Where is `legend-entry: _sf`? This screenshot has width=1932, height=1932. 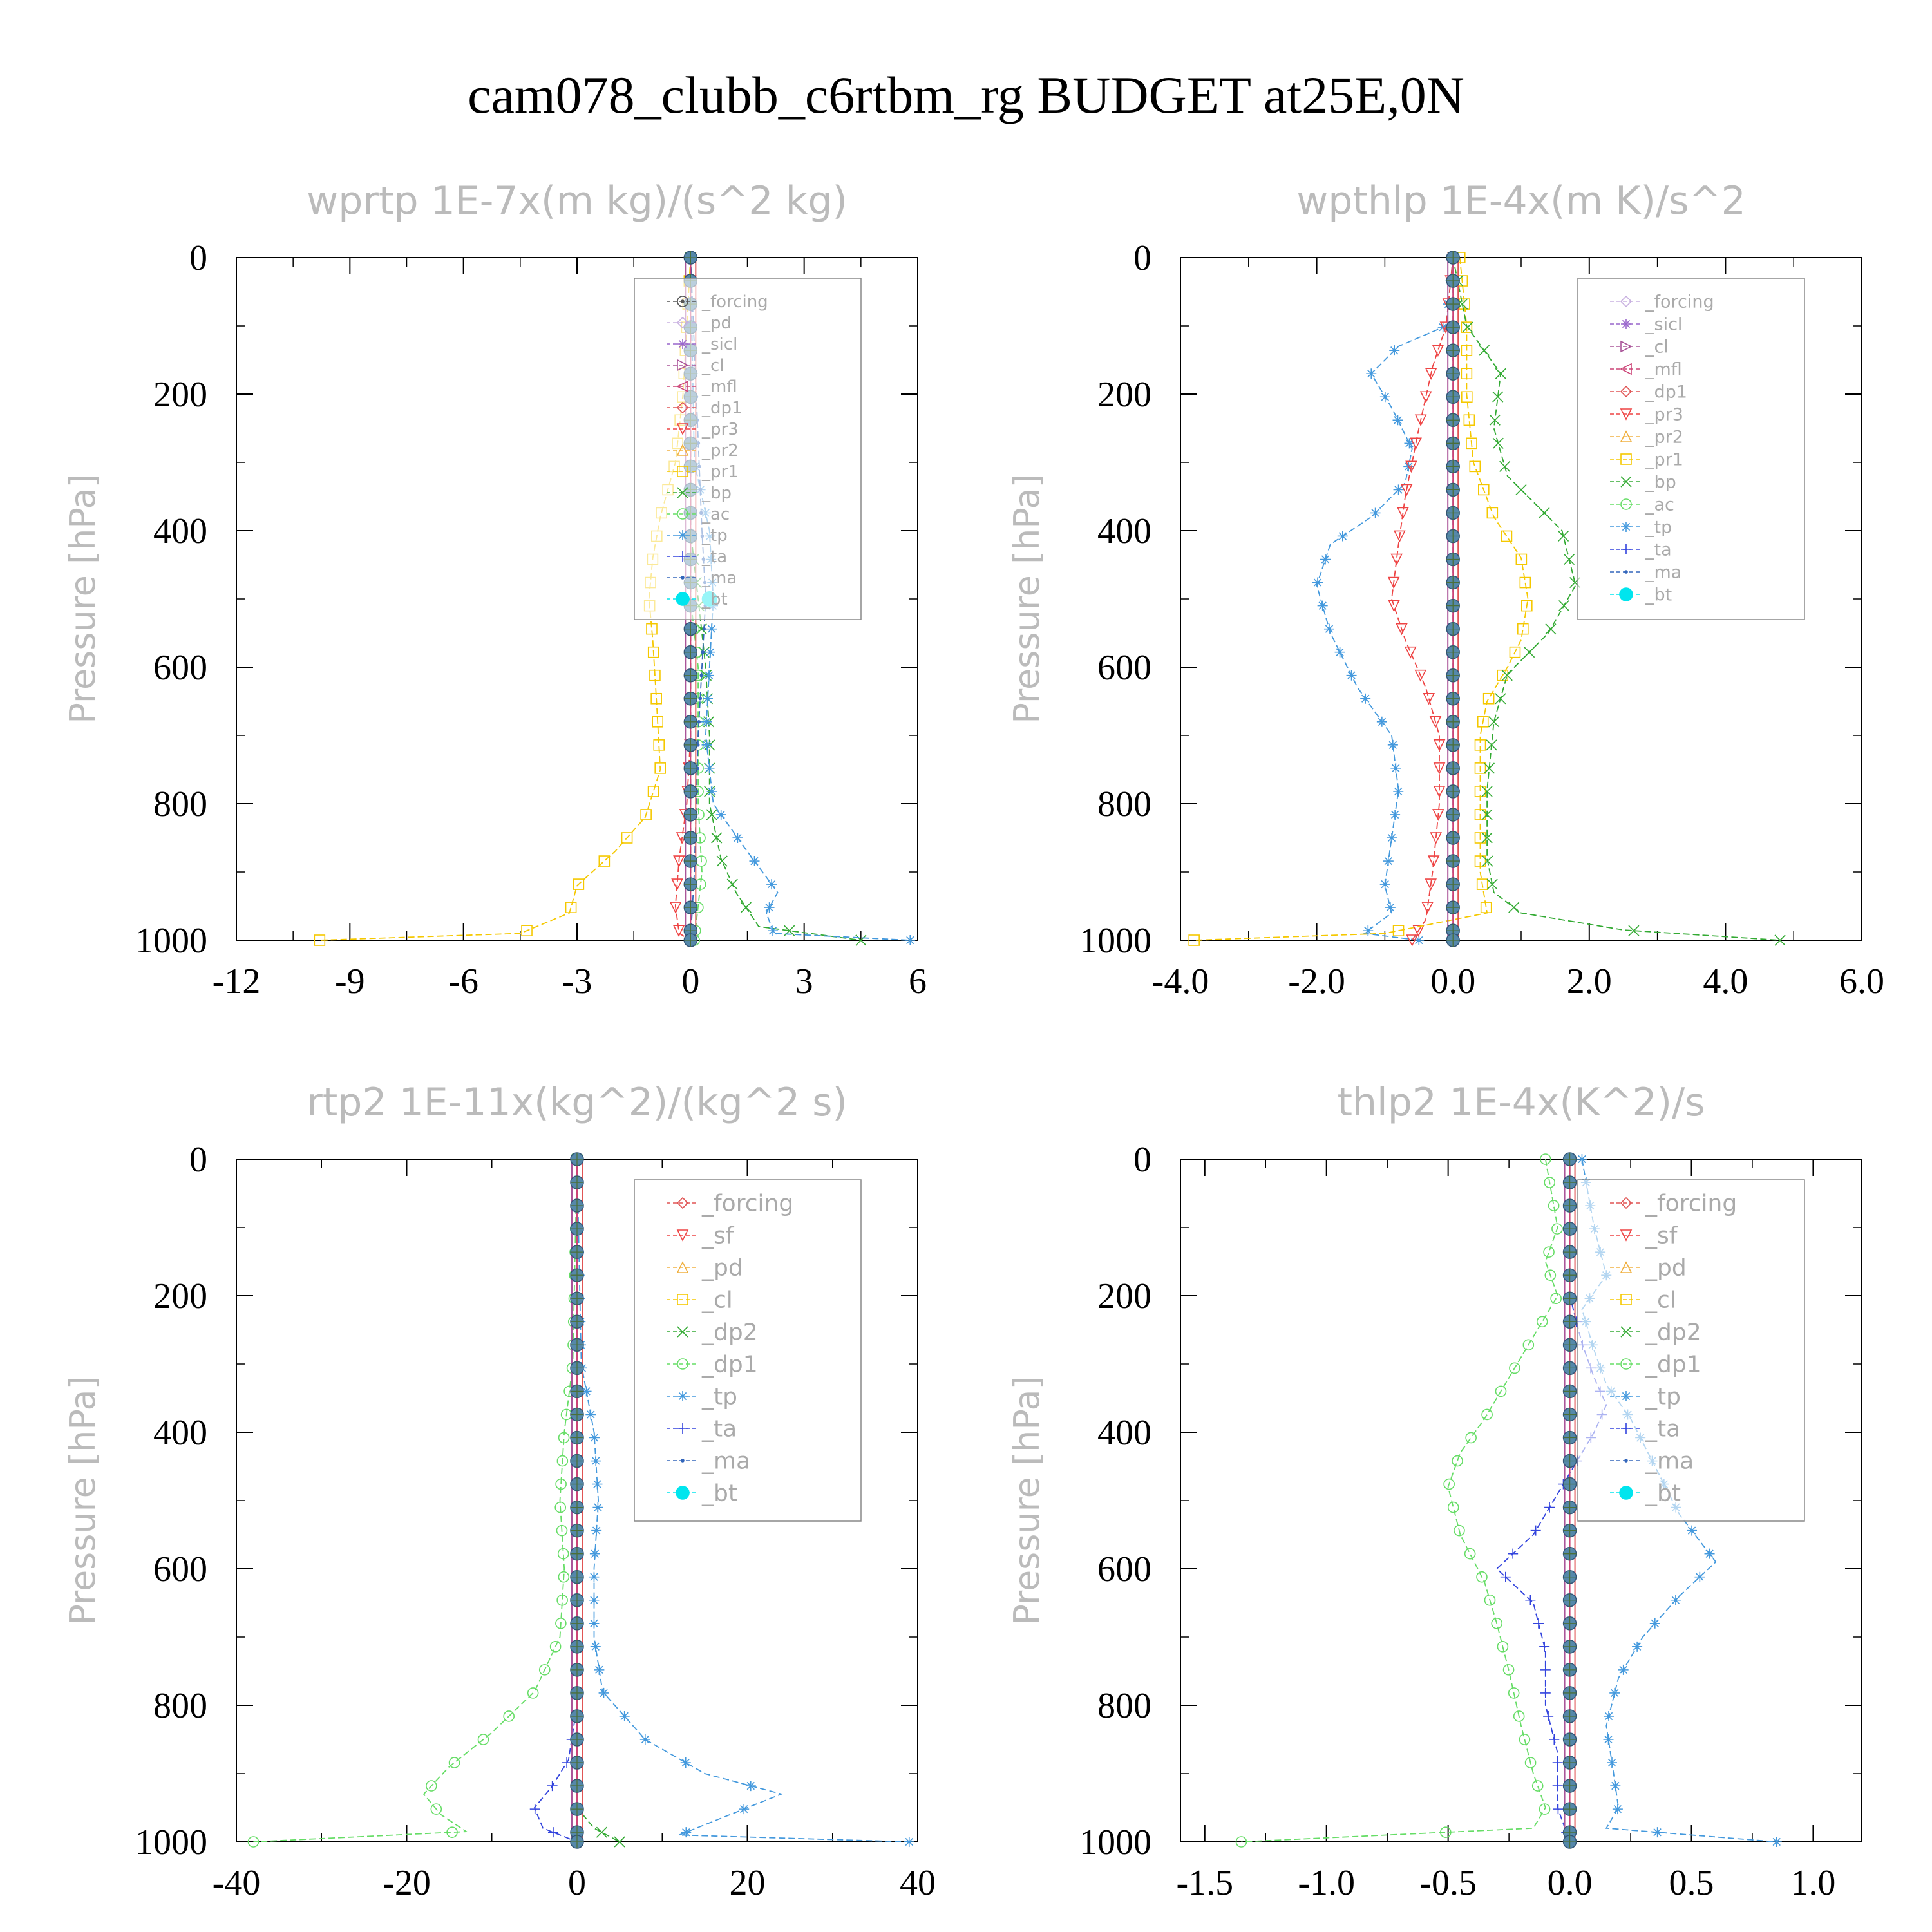
legend-entry: _sf is located at coordinates (1644, 1236).